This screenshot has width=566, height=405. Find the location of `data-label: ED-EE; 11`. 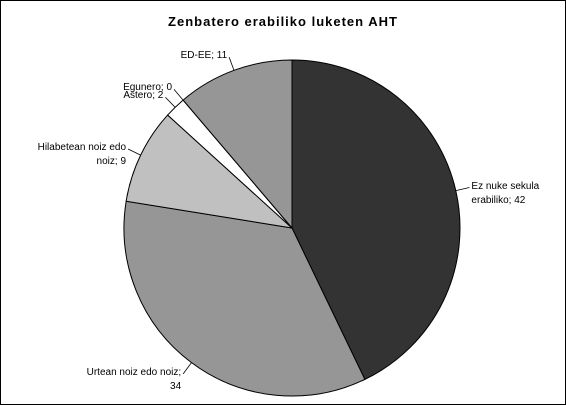

data-label: ED-EE; 11 is located at coordinates (204, 56).